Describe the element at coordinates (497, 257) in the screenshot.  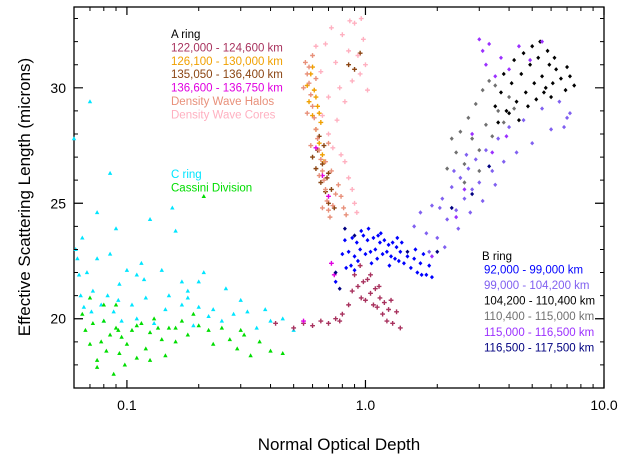
I see `legend-heading-2: B ring` at that location.